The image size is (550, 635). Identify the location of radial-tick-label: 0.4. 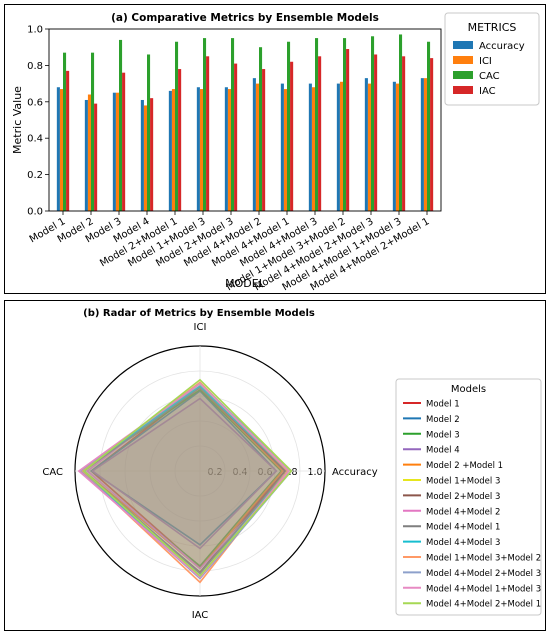
(239, 472).